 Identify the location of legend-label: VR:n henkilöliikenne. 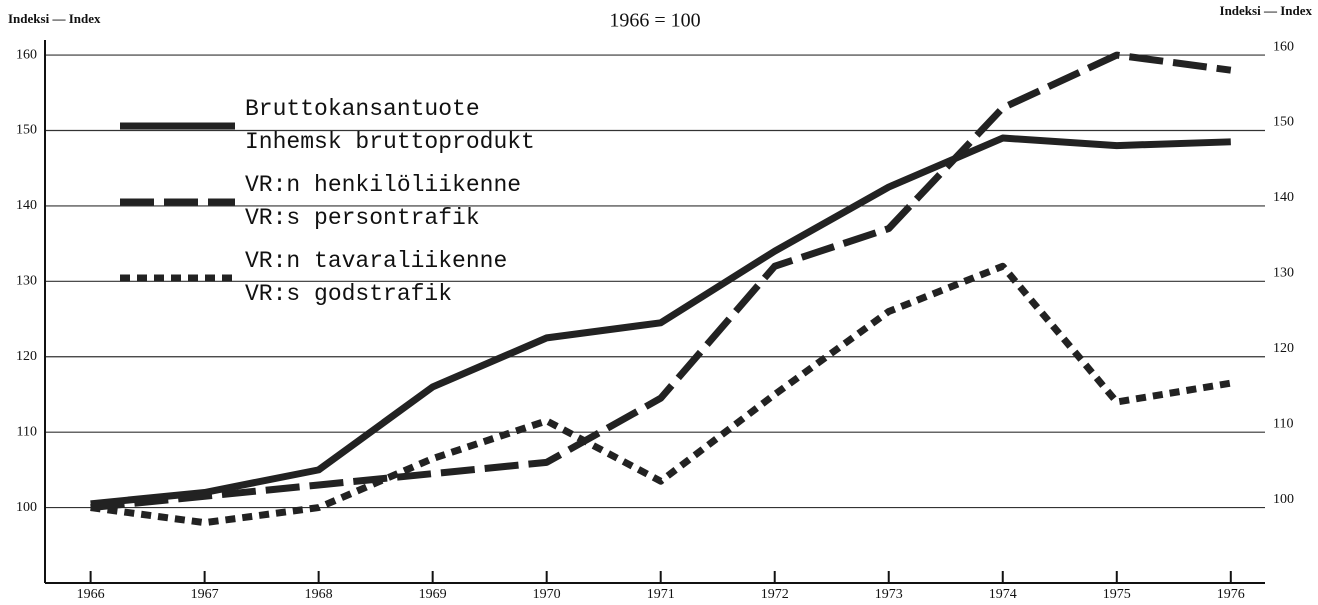
(383, 185).